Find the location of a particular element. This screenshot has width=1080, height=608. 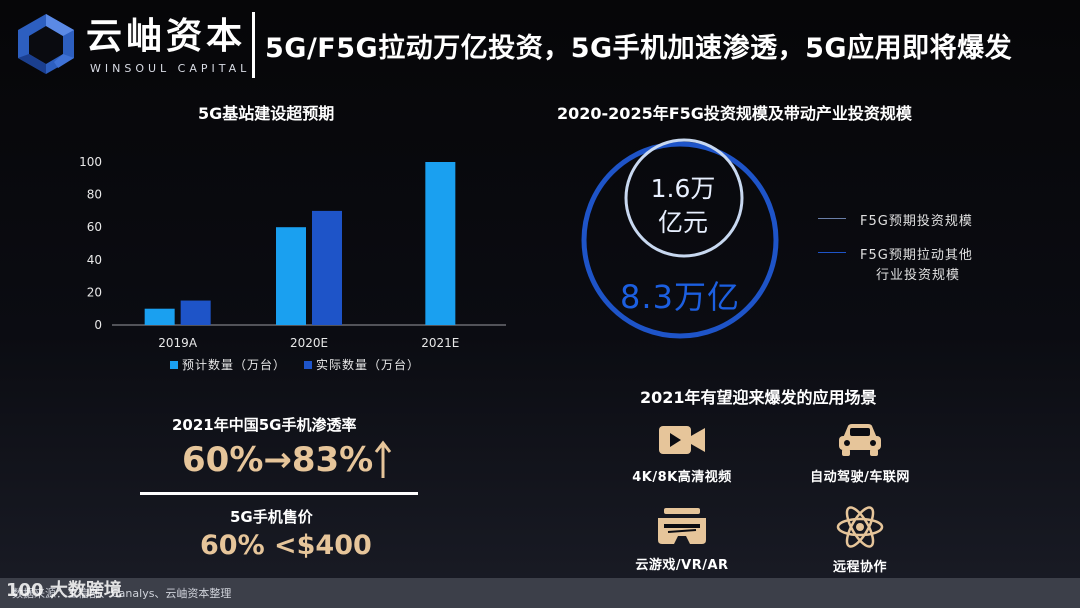

bar-chart: 0 20 40 60 80 100 2019A 2020E 2021E is located at coordinates (292, 252).